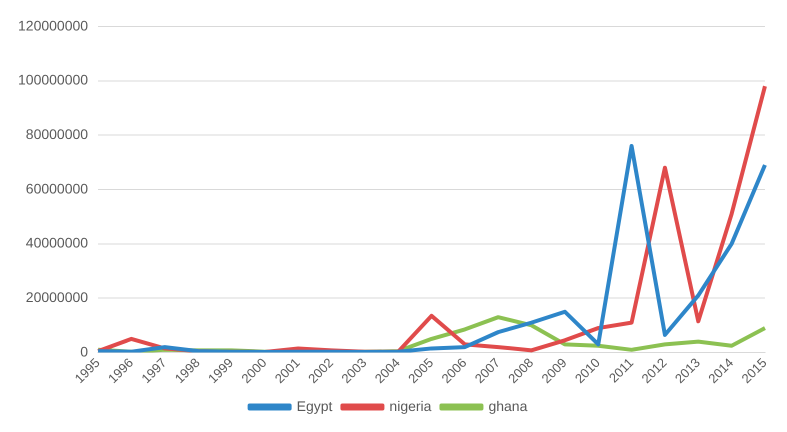  Describe the element at coordinates (57, 134) in the screenshot. I see `y-tick-label: 80000000` at that location.